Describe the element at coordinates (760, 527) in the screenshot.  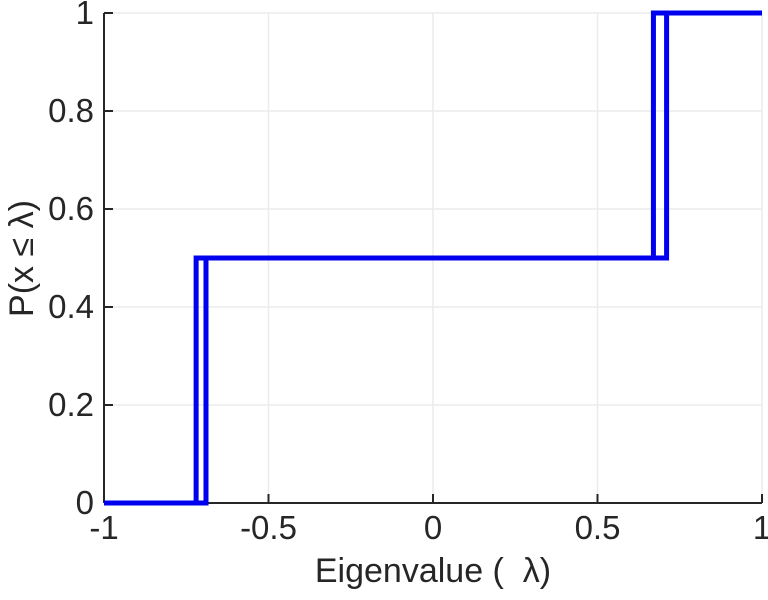
I see `x-tick-label: 1` at that location.